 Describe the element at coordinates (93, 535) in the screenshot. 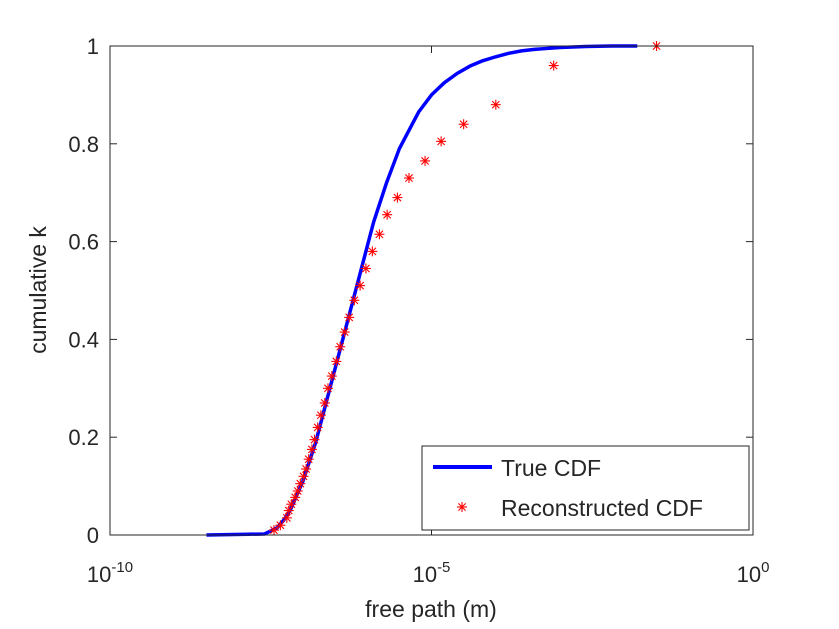

I see `y-tick-label: 0` at that location.